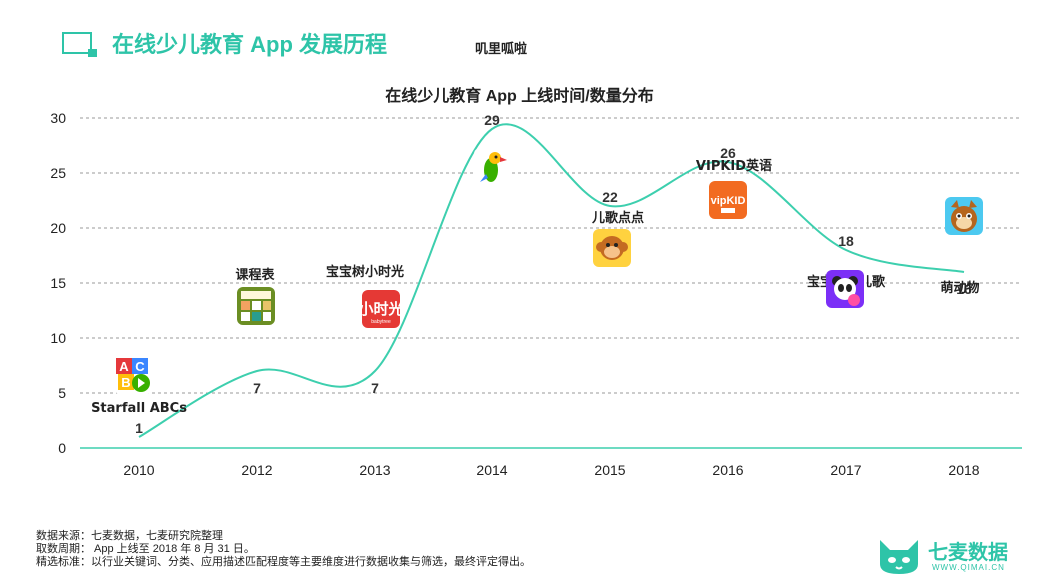  I want to click on babytree-app-icon: 小时光 babytree, so click(381, 309).